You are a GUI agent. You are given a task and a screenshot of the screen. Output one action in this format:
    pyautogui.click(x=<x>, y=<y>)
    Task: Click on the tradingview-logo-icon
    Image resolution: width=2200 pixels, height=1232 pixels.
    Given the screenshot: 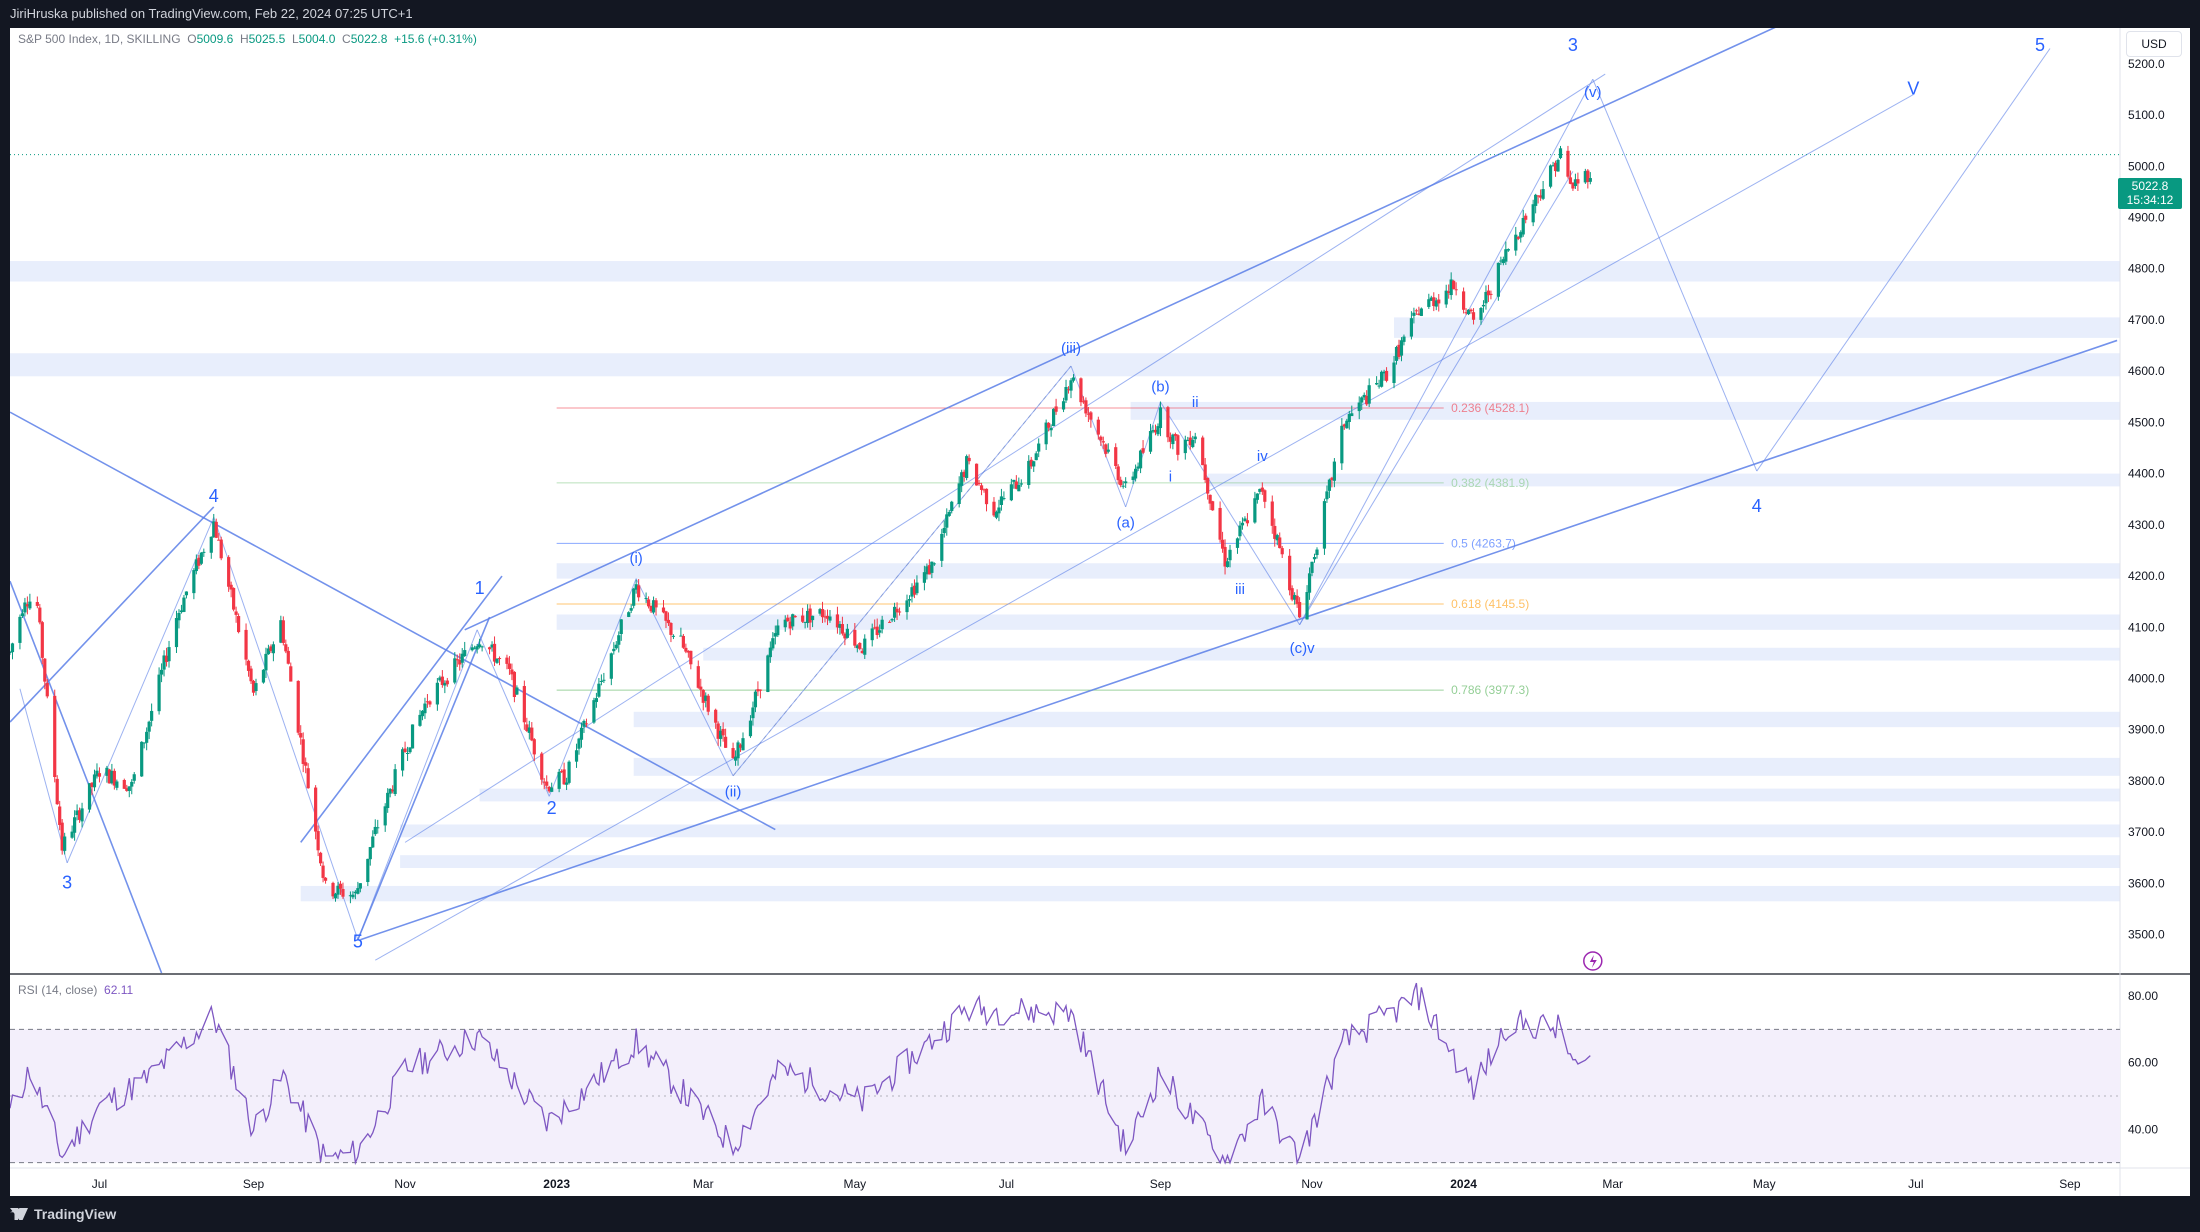 What is the action you would take?
    pyautogui.click(x=19, y=1214)
    